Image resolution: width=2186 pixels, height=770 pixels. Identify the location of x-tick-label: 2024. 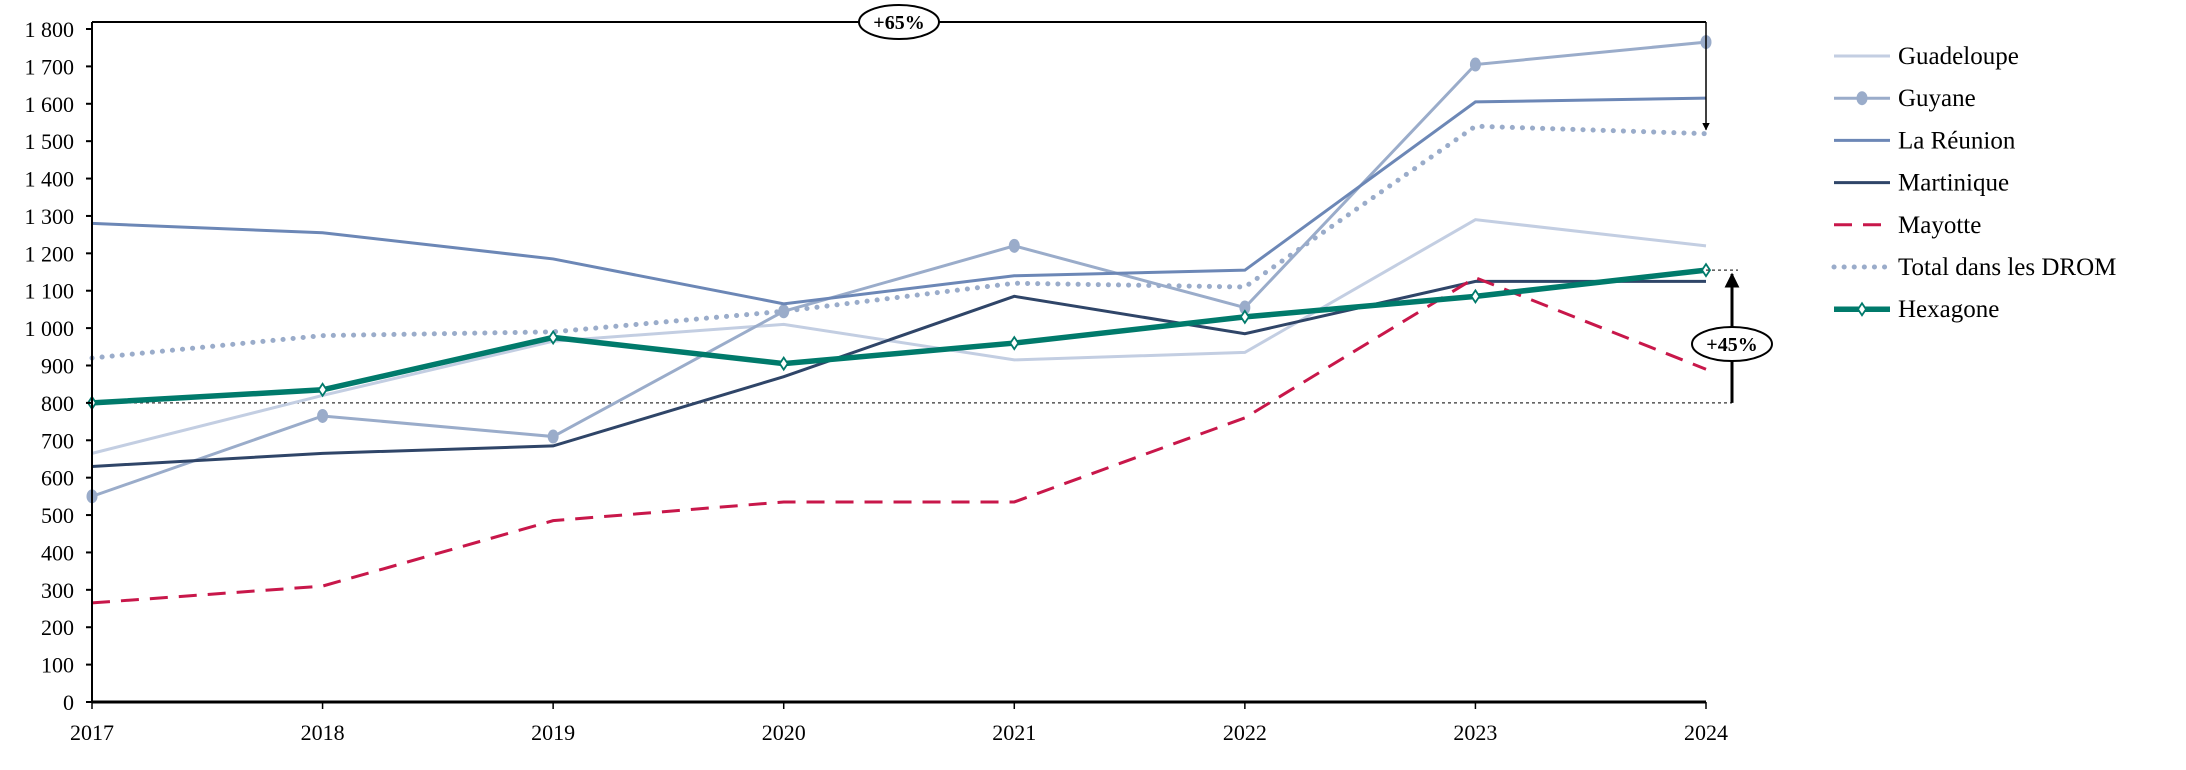
(1706, 732).